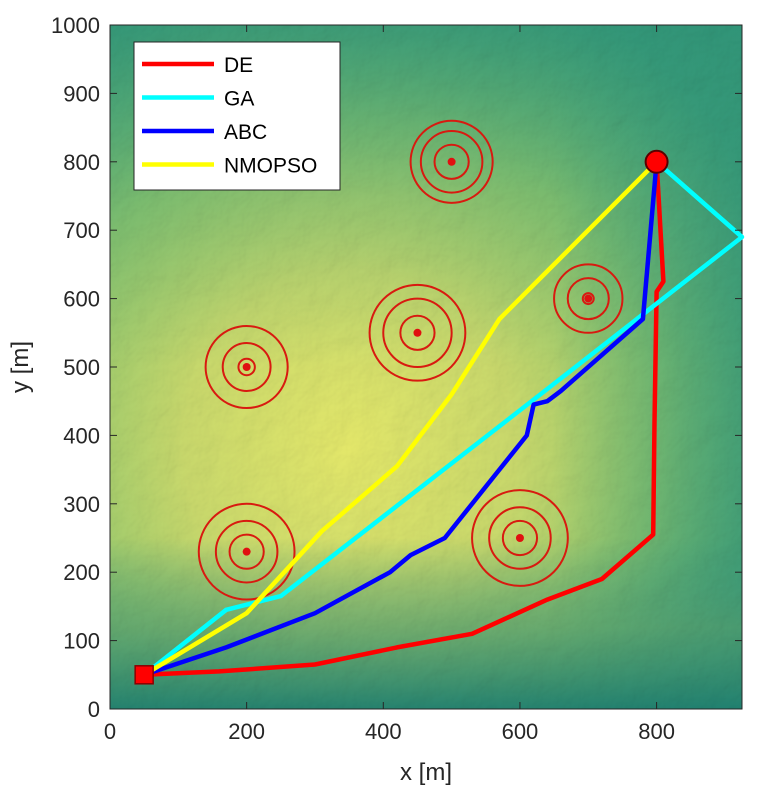 The image size is (779, 791). What do you see at coordinates (239, 99) in the screenshot?
I see `legend-label: GA` at bounding box center [239, 99].